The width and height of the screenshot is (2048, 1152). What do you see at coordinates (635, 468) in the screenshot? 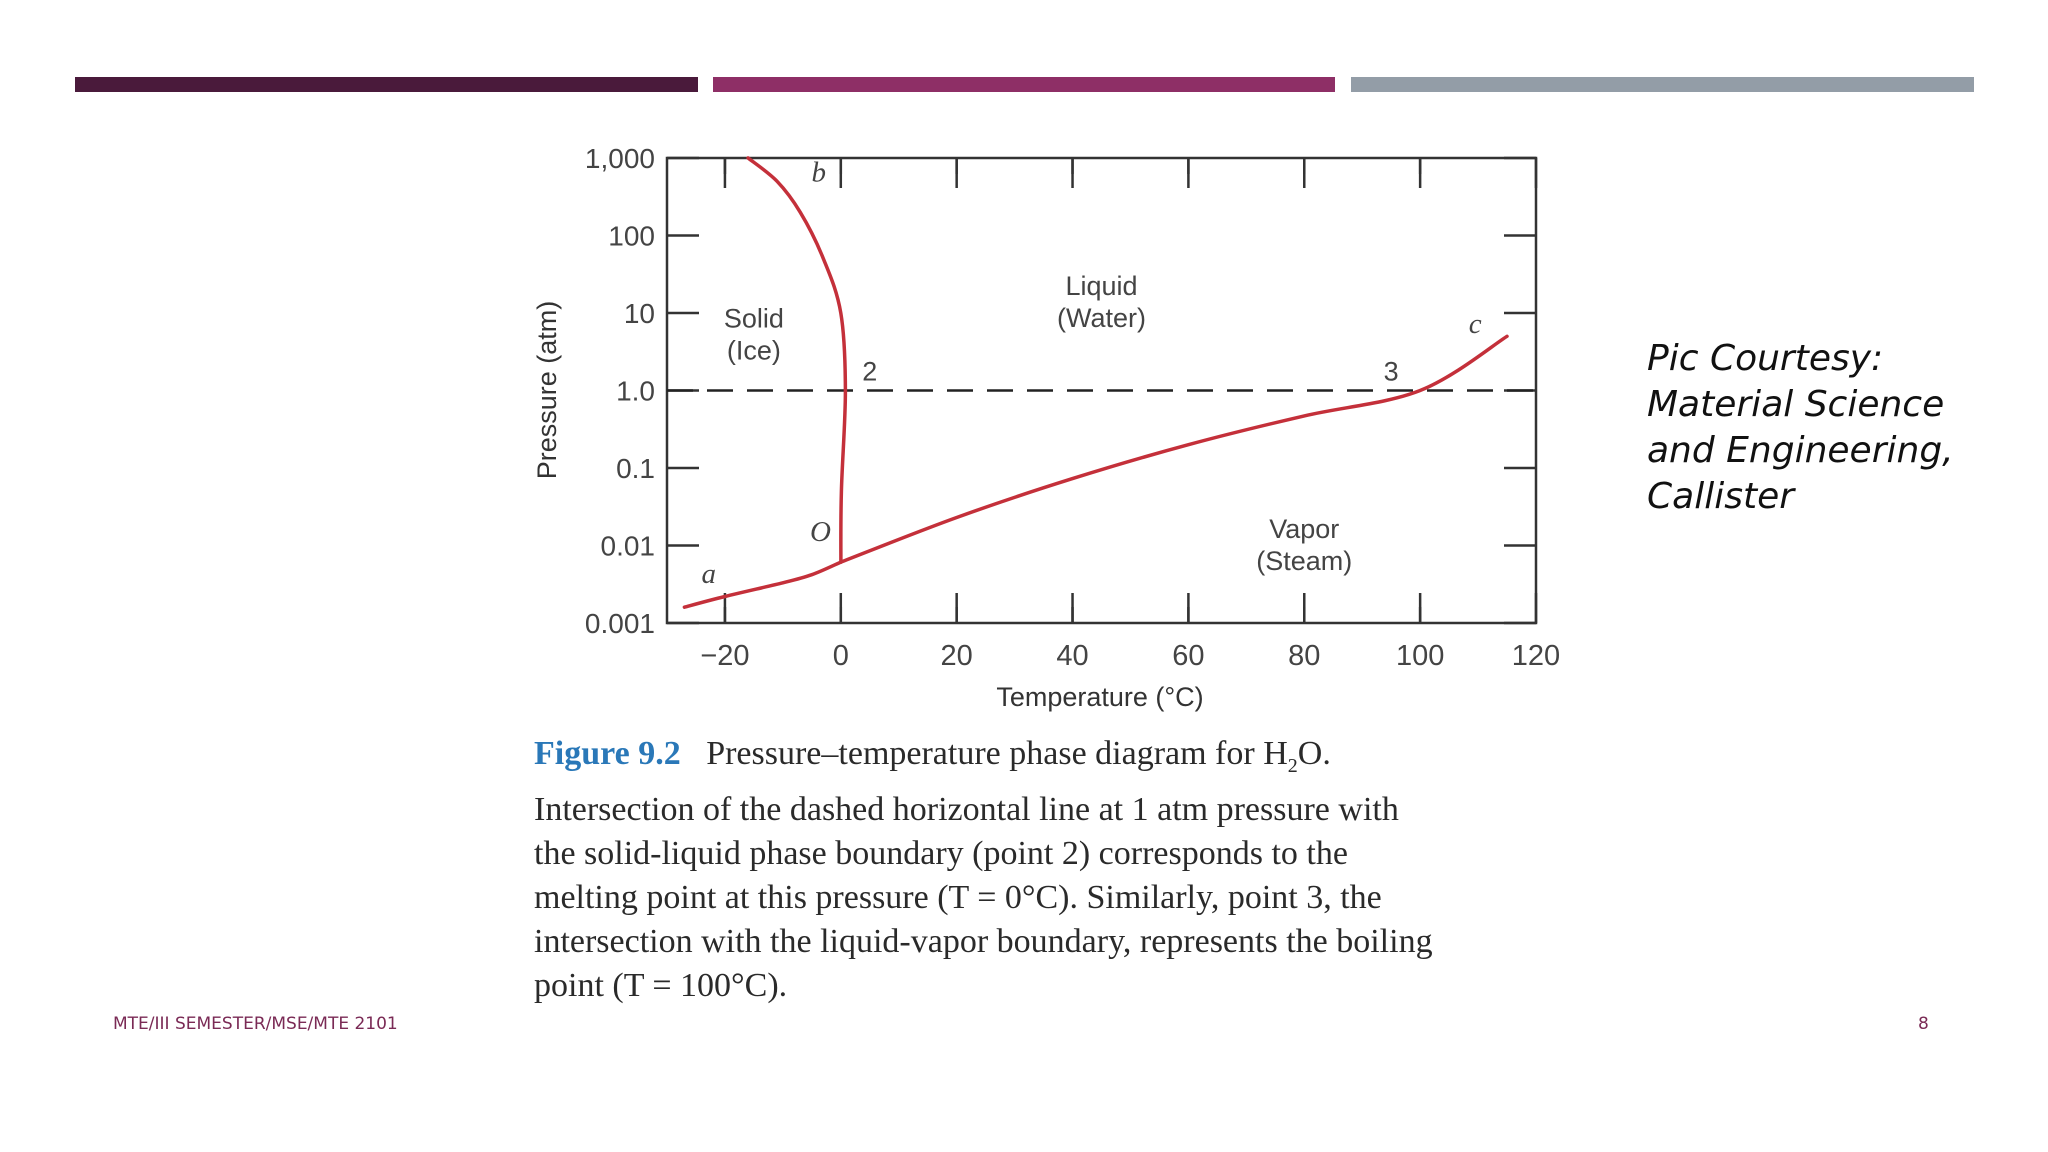
I see `y-tick-label: 0.1` at bounding box center [635, 468].